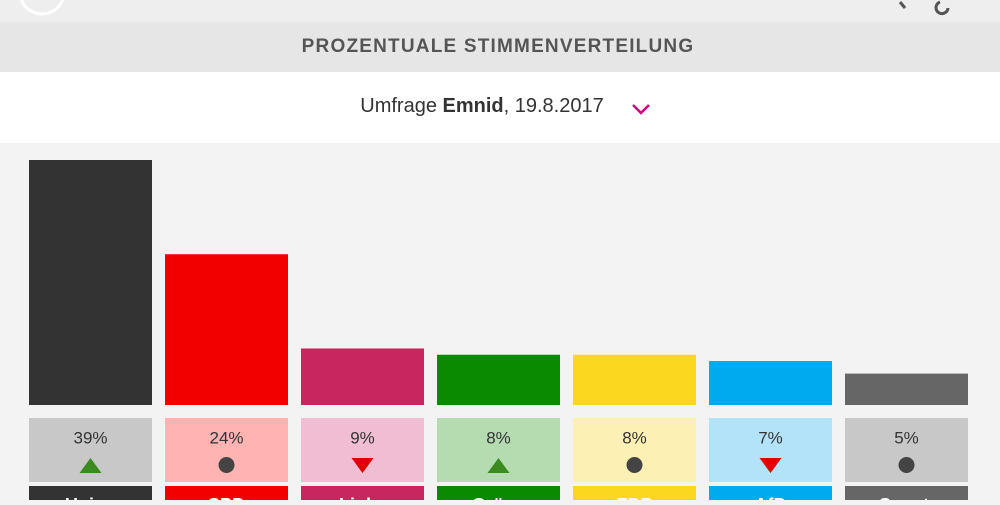 This screenshot has height=505, width=1000. Describe the element at coordinates (226, 497) in the screenshot. I see `party-name: SPD` at that location.